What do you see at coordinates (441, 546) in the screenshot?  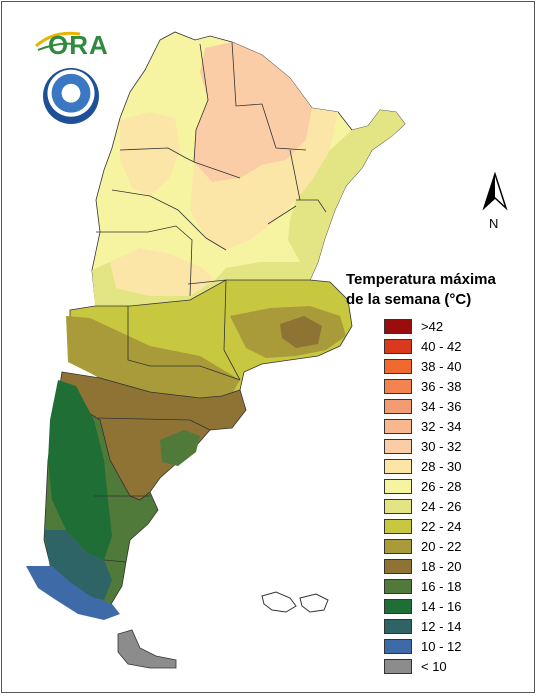 I see `legend-label: 20 - 22` at bounding box center [441, 546].